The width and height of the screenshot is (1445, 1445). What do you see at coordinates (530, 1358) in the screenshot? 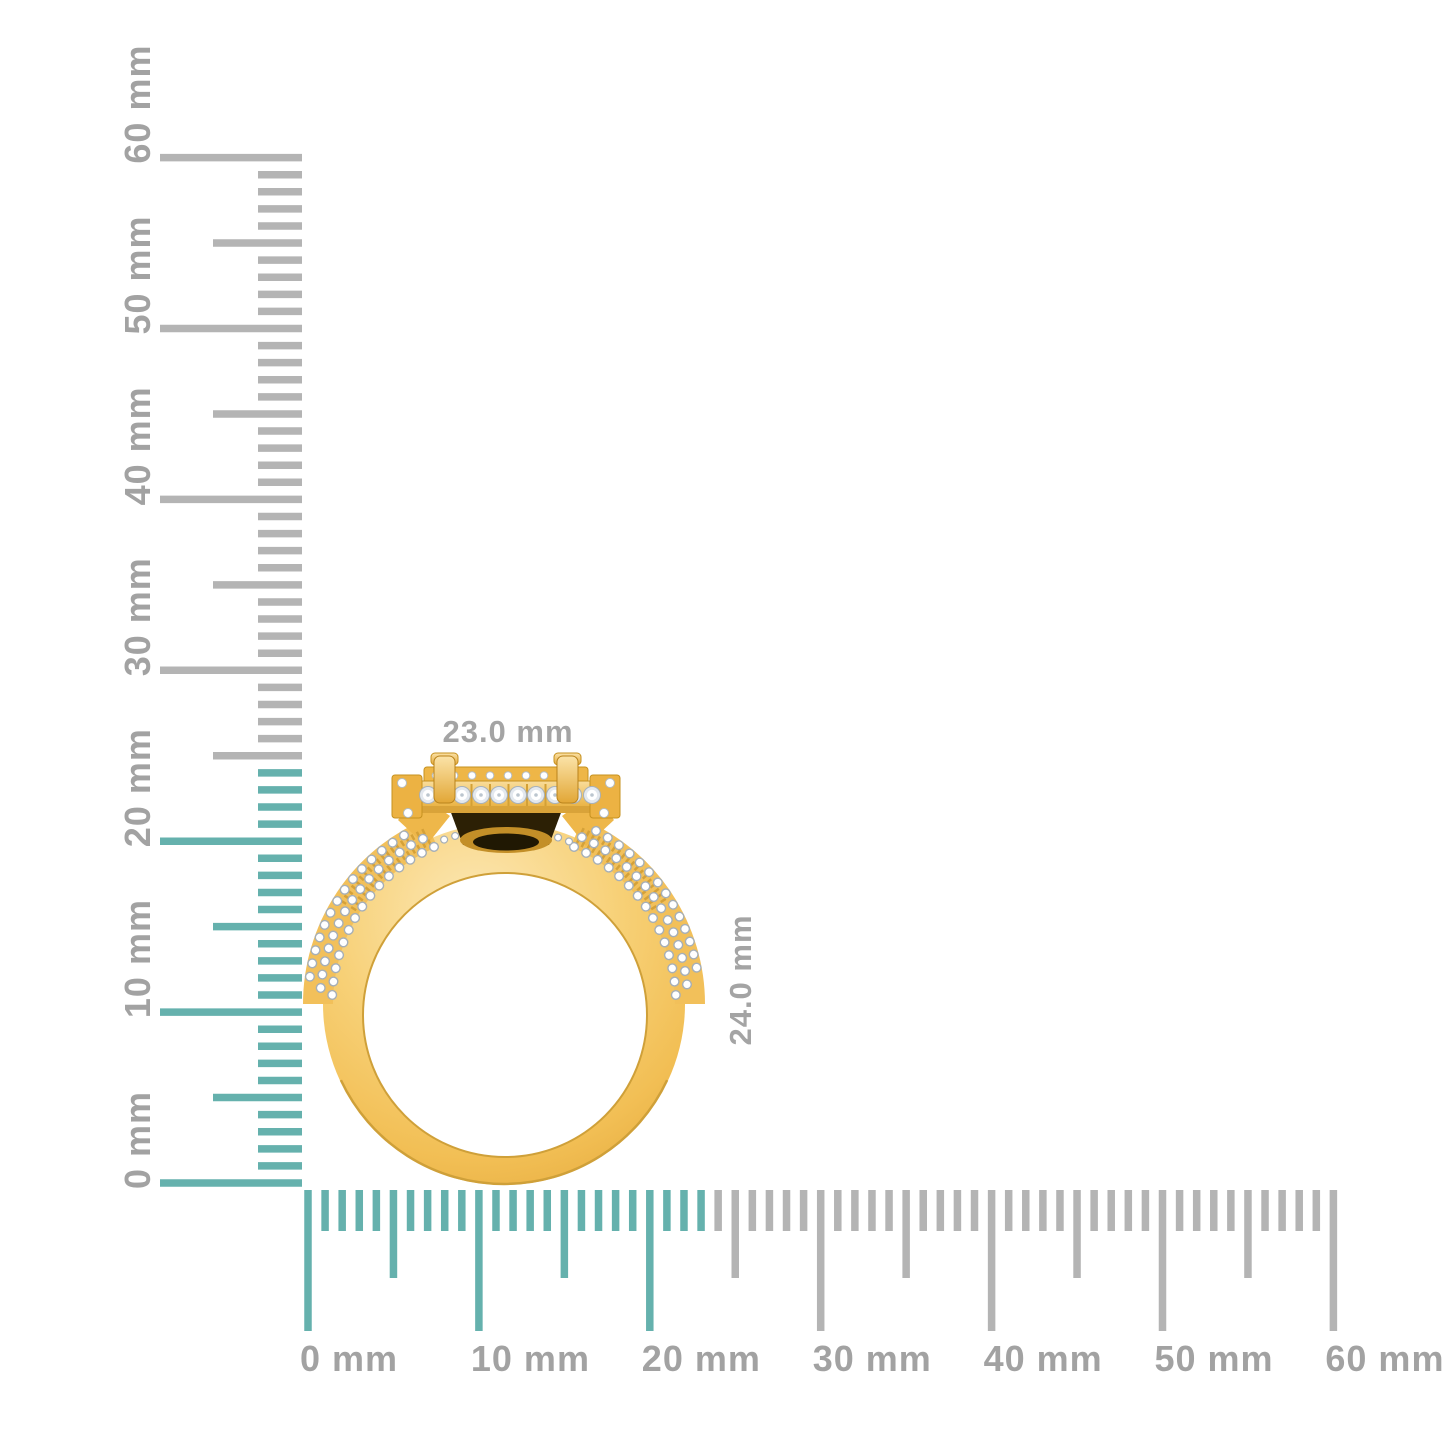
I see `h-ruler-label: 10 mm` at bounding box center [530, 1358].